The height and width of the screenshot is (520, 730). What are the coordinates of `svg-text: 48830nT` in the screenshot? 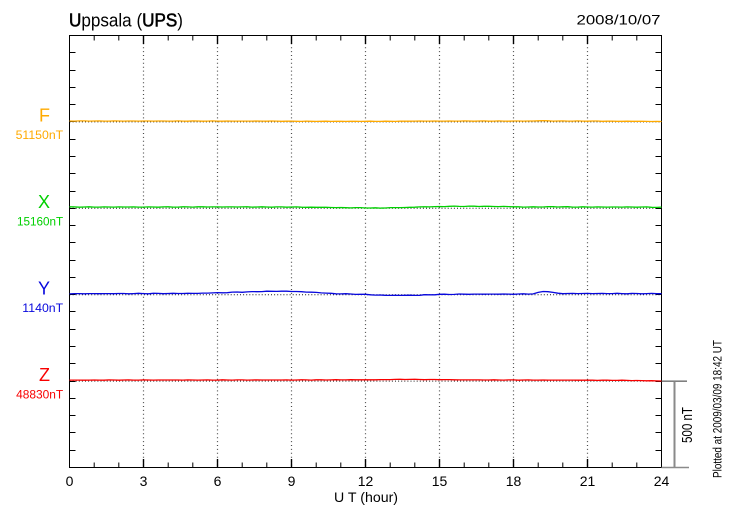 It's located at (39, 395).